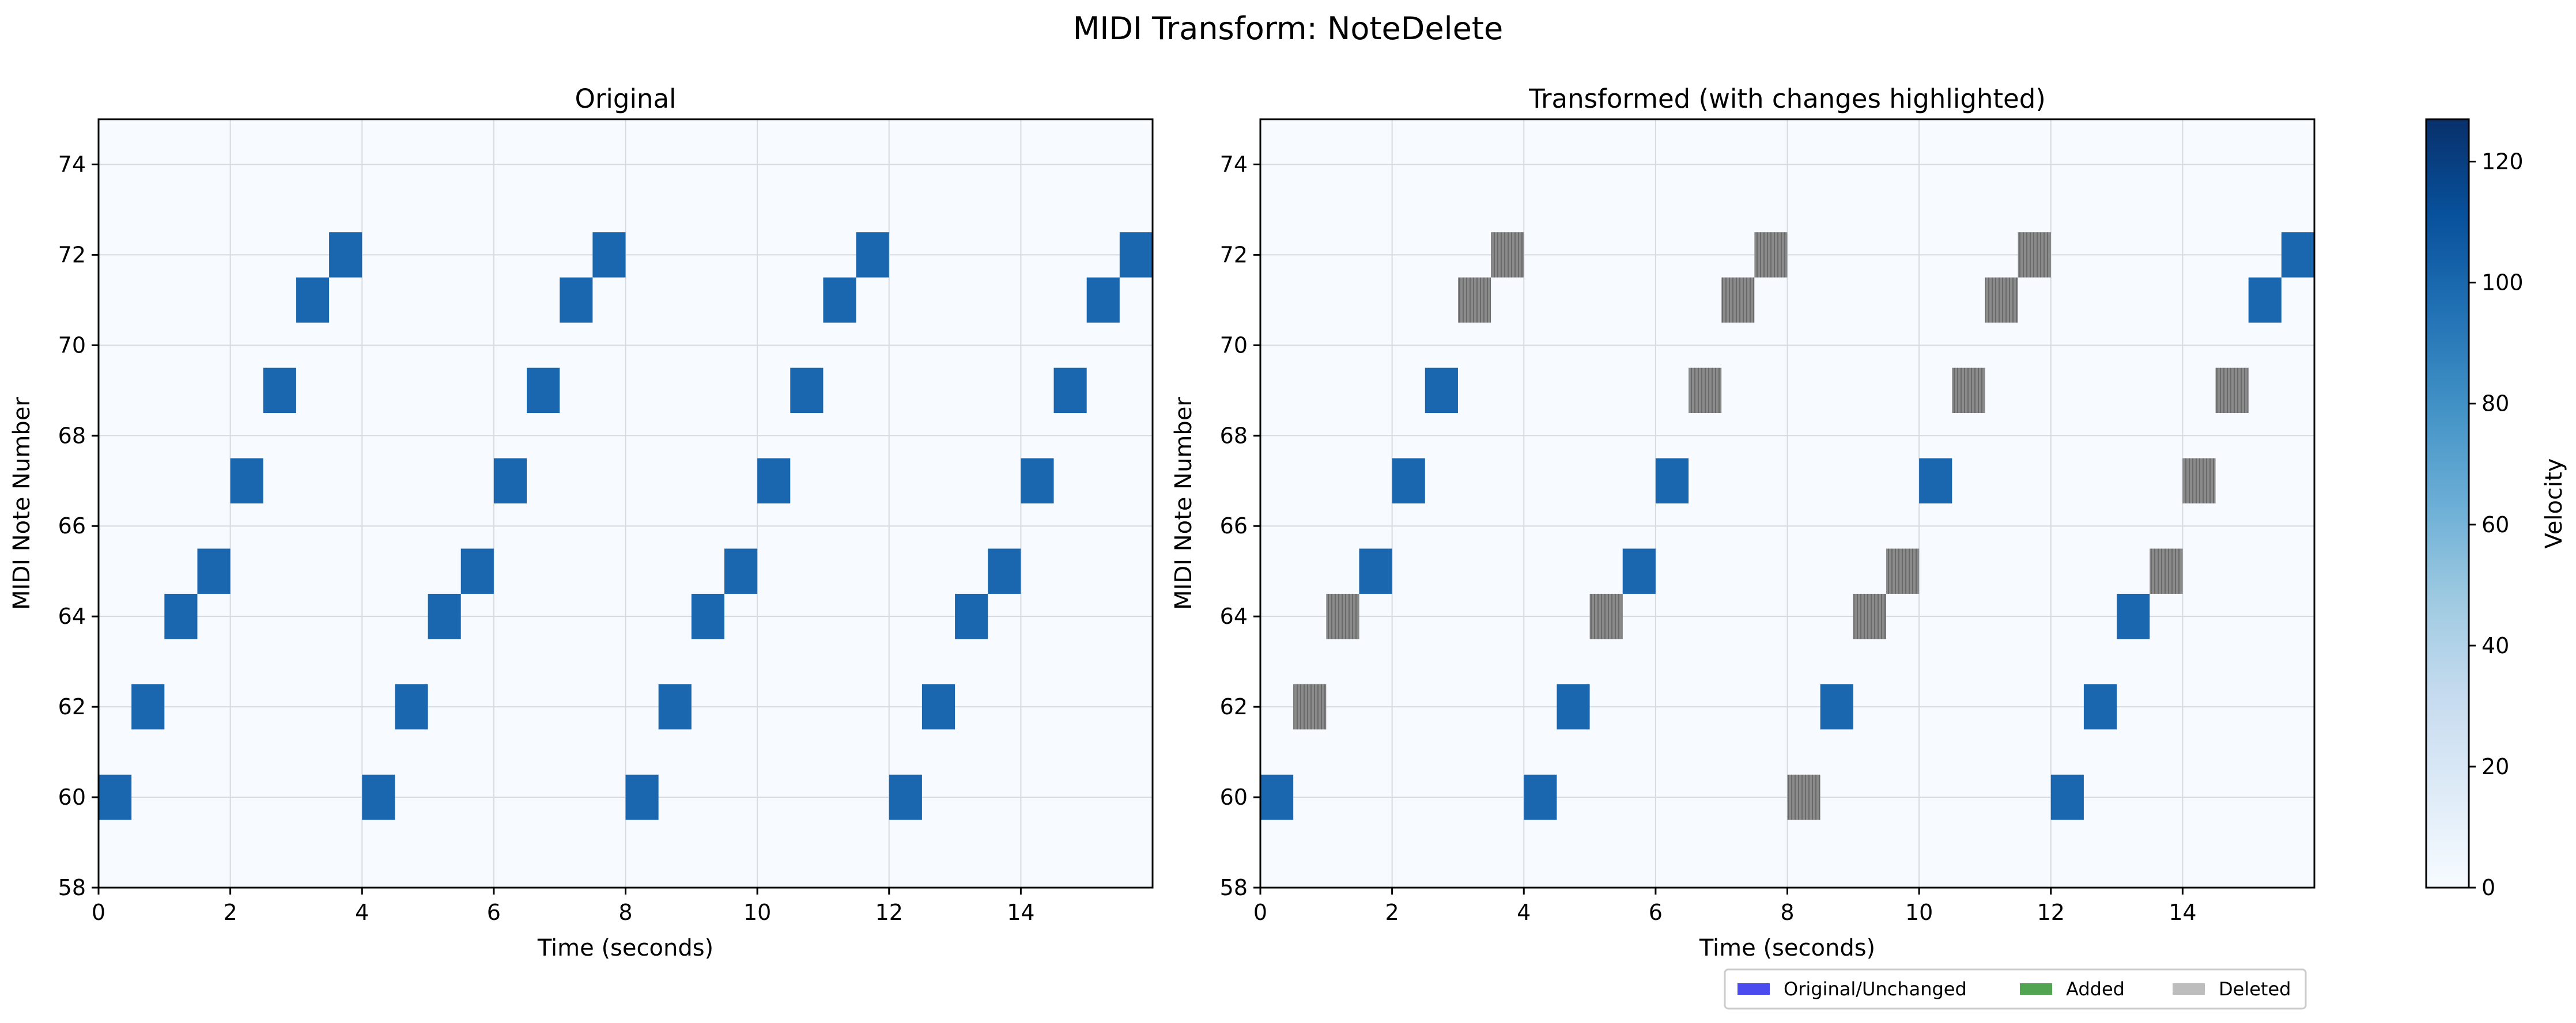  I want to click on x-tick-label: 8, so click(625, 912).